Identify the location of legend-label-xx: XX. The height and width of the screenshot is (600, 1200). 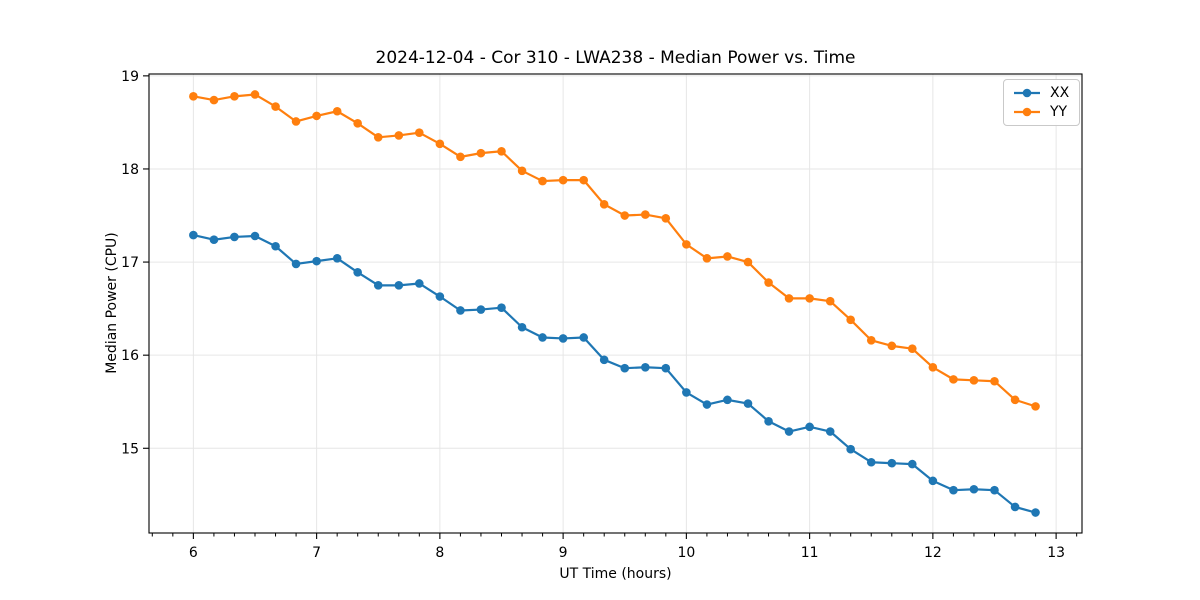
(1060, 93).